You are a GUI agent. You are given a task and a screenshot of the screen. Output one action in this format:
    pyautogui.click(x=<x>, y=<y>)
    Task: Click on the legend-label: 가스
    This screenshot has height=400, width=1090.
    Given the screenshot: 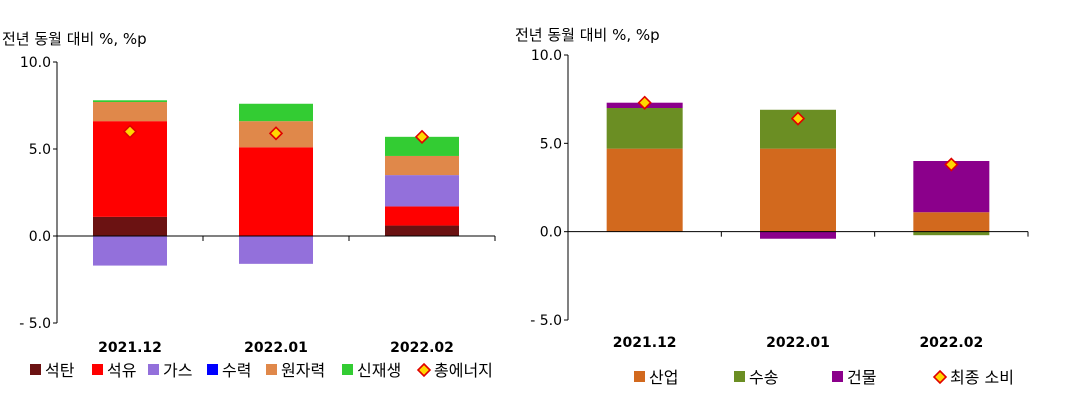 What is the action you would take?
    pyautogui.click(x=177, y=370)
    